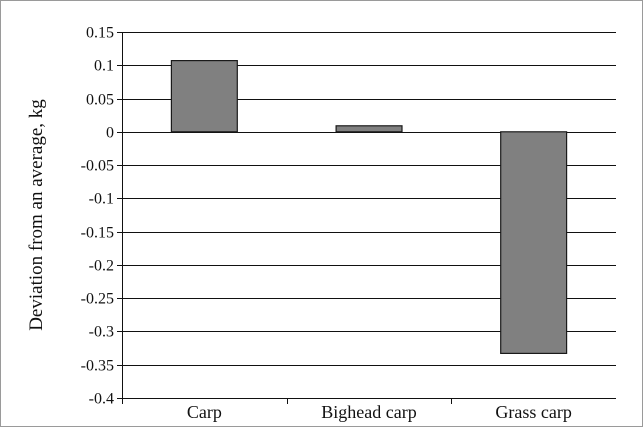 The height and width of the screenshot is (432, 643). What do you see at coordinates (104, 66) in the screenshot?
I see `y-tick-label: 0.1` at bounding box center [104, 66].